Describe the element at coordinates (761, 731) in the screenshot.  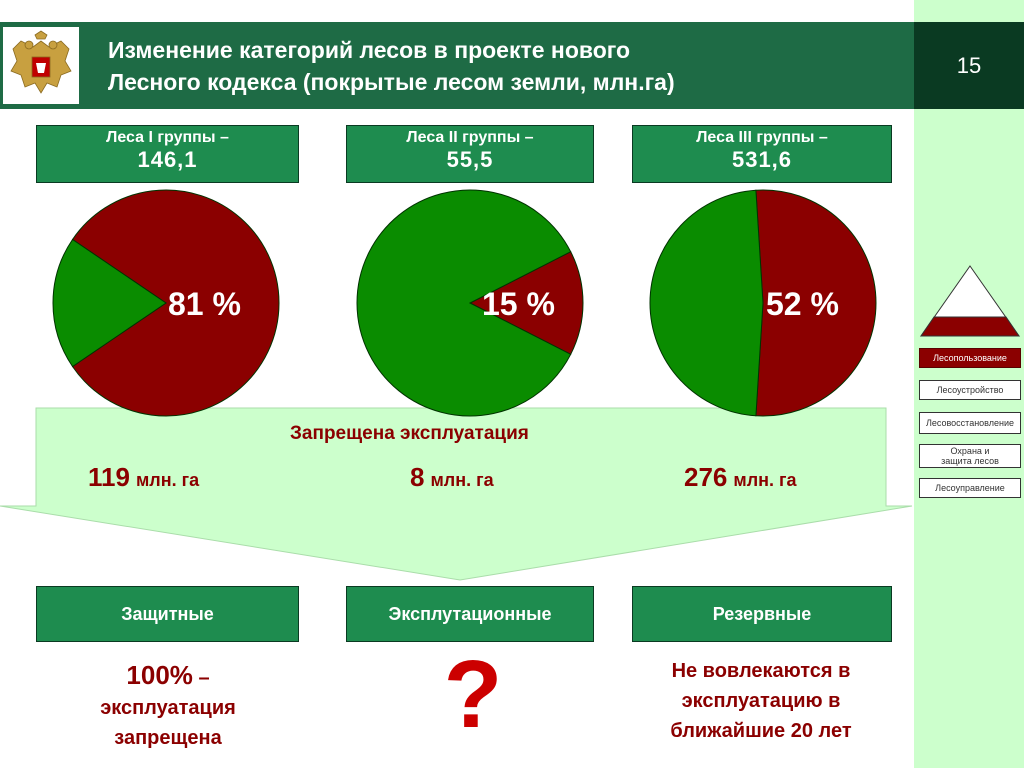
I see `reserve-line-3: ближайшие 20 лет` at that location.